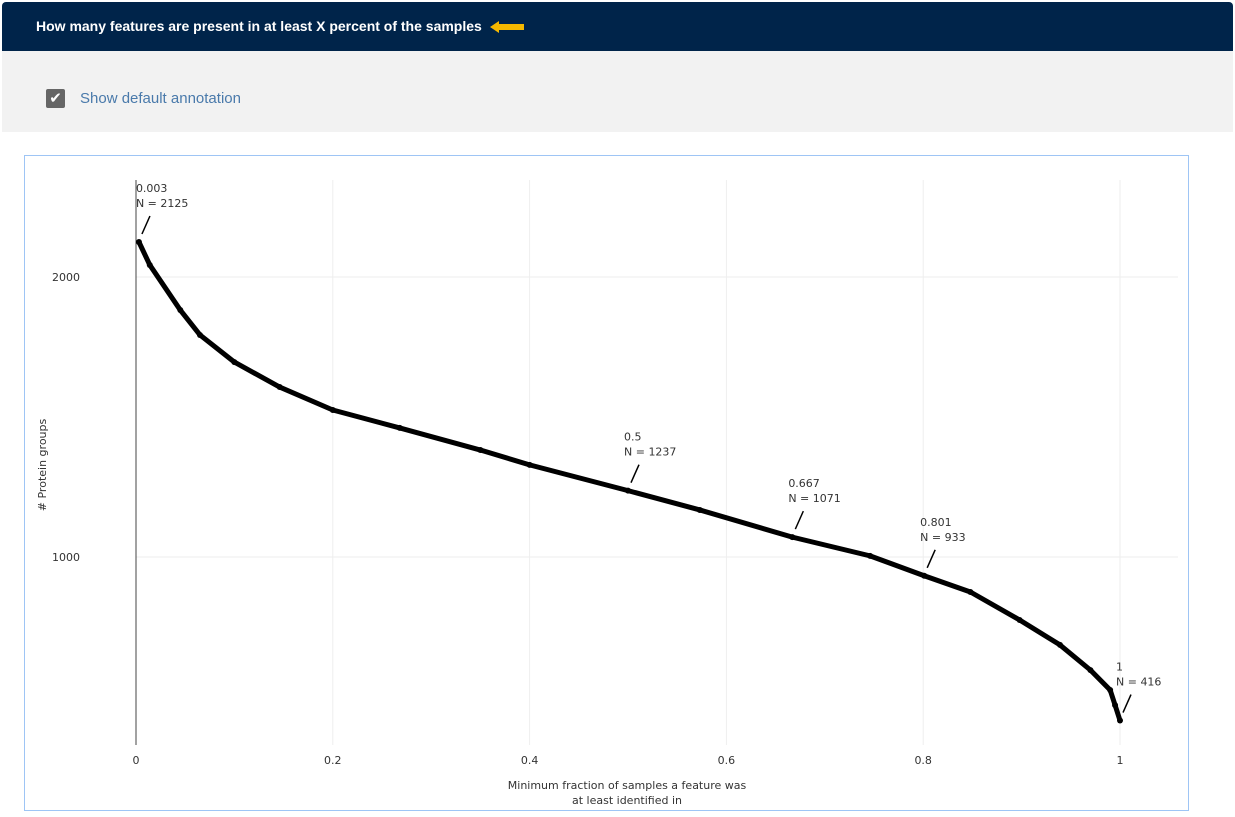 The width and height of the screenshot is (1235, 817). What do you see at coordinates (162, 203) in the screenshot?
I see `annotation-count: N = 2125` at bounding box center [162, 203].